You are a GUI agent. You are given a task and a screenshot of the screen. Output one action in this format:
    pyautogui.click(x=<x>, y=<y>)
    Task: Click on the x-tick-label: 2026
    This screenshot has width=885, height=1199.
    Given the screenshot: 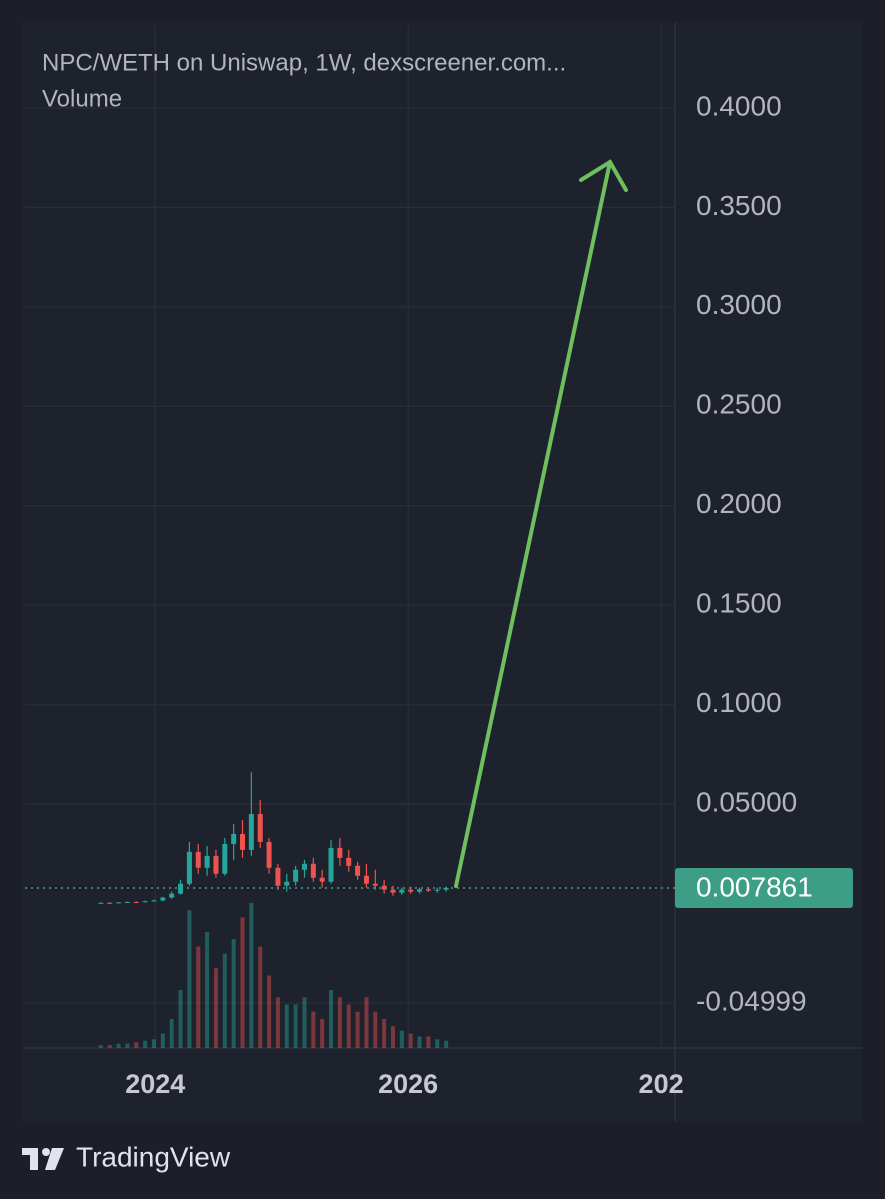 What is the action you would take?
    pyautogui.click(x=408, y=1084)
    